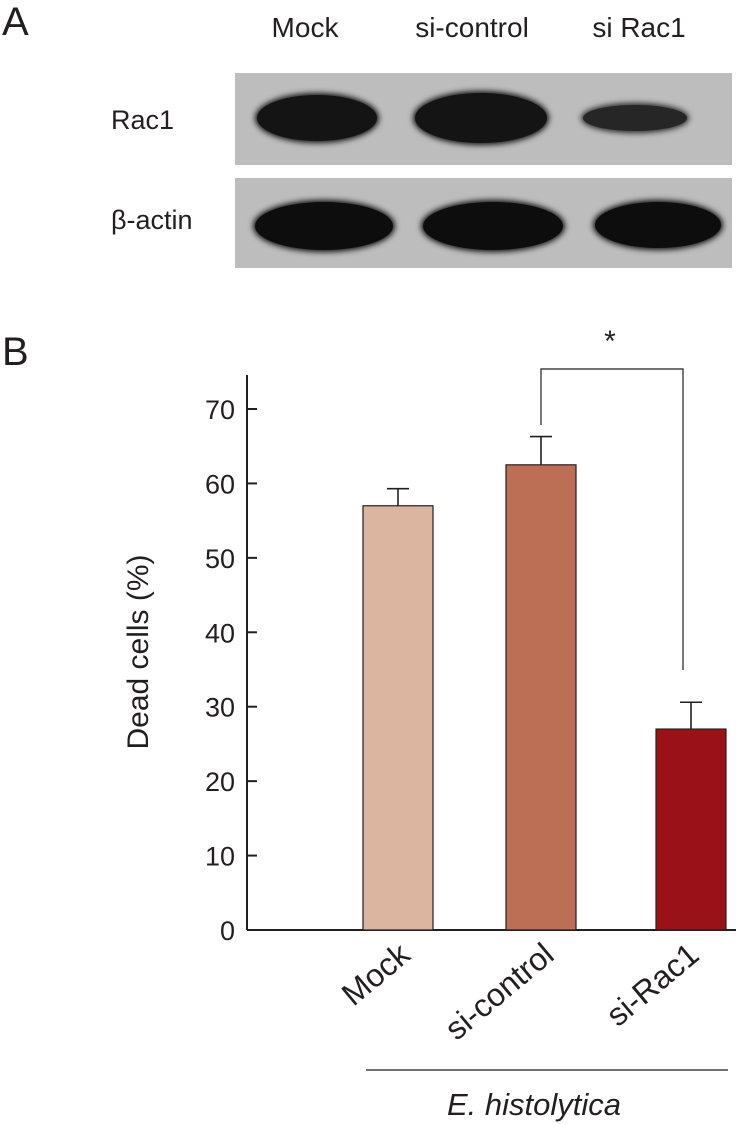  I want to click on y-tick-label-70: 70, so click(220, 410).